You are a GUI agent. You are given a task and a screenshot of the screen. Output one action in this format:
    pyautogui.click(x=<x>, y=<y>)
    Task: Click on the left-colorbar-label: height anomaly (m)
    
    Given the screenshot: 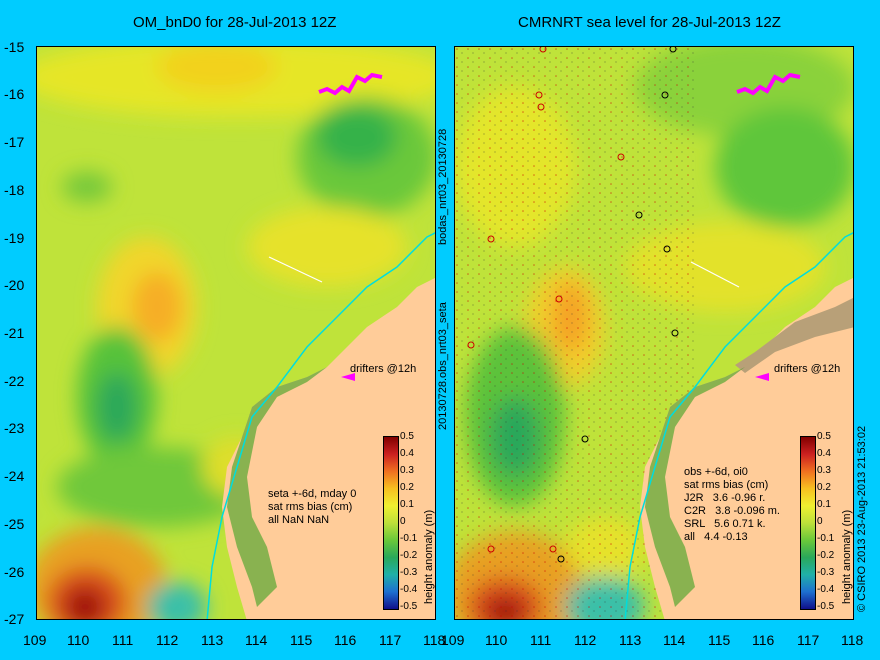 What is the action you would take?
    pyautogui.click(x=429, y=556)
    